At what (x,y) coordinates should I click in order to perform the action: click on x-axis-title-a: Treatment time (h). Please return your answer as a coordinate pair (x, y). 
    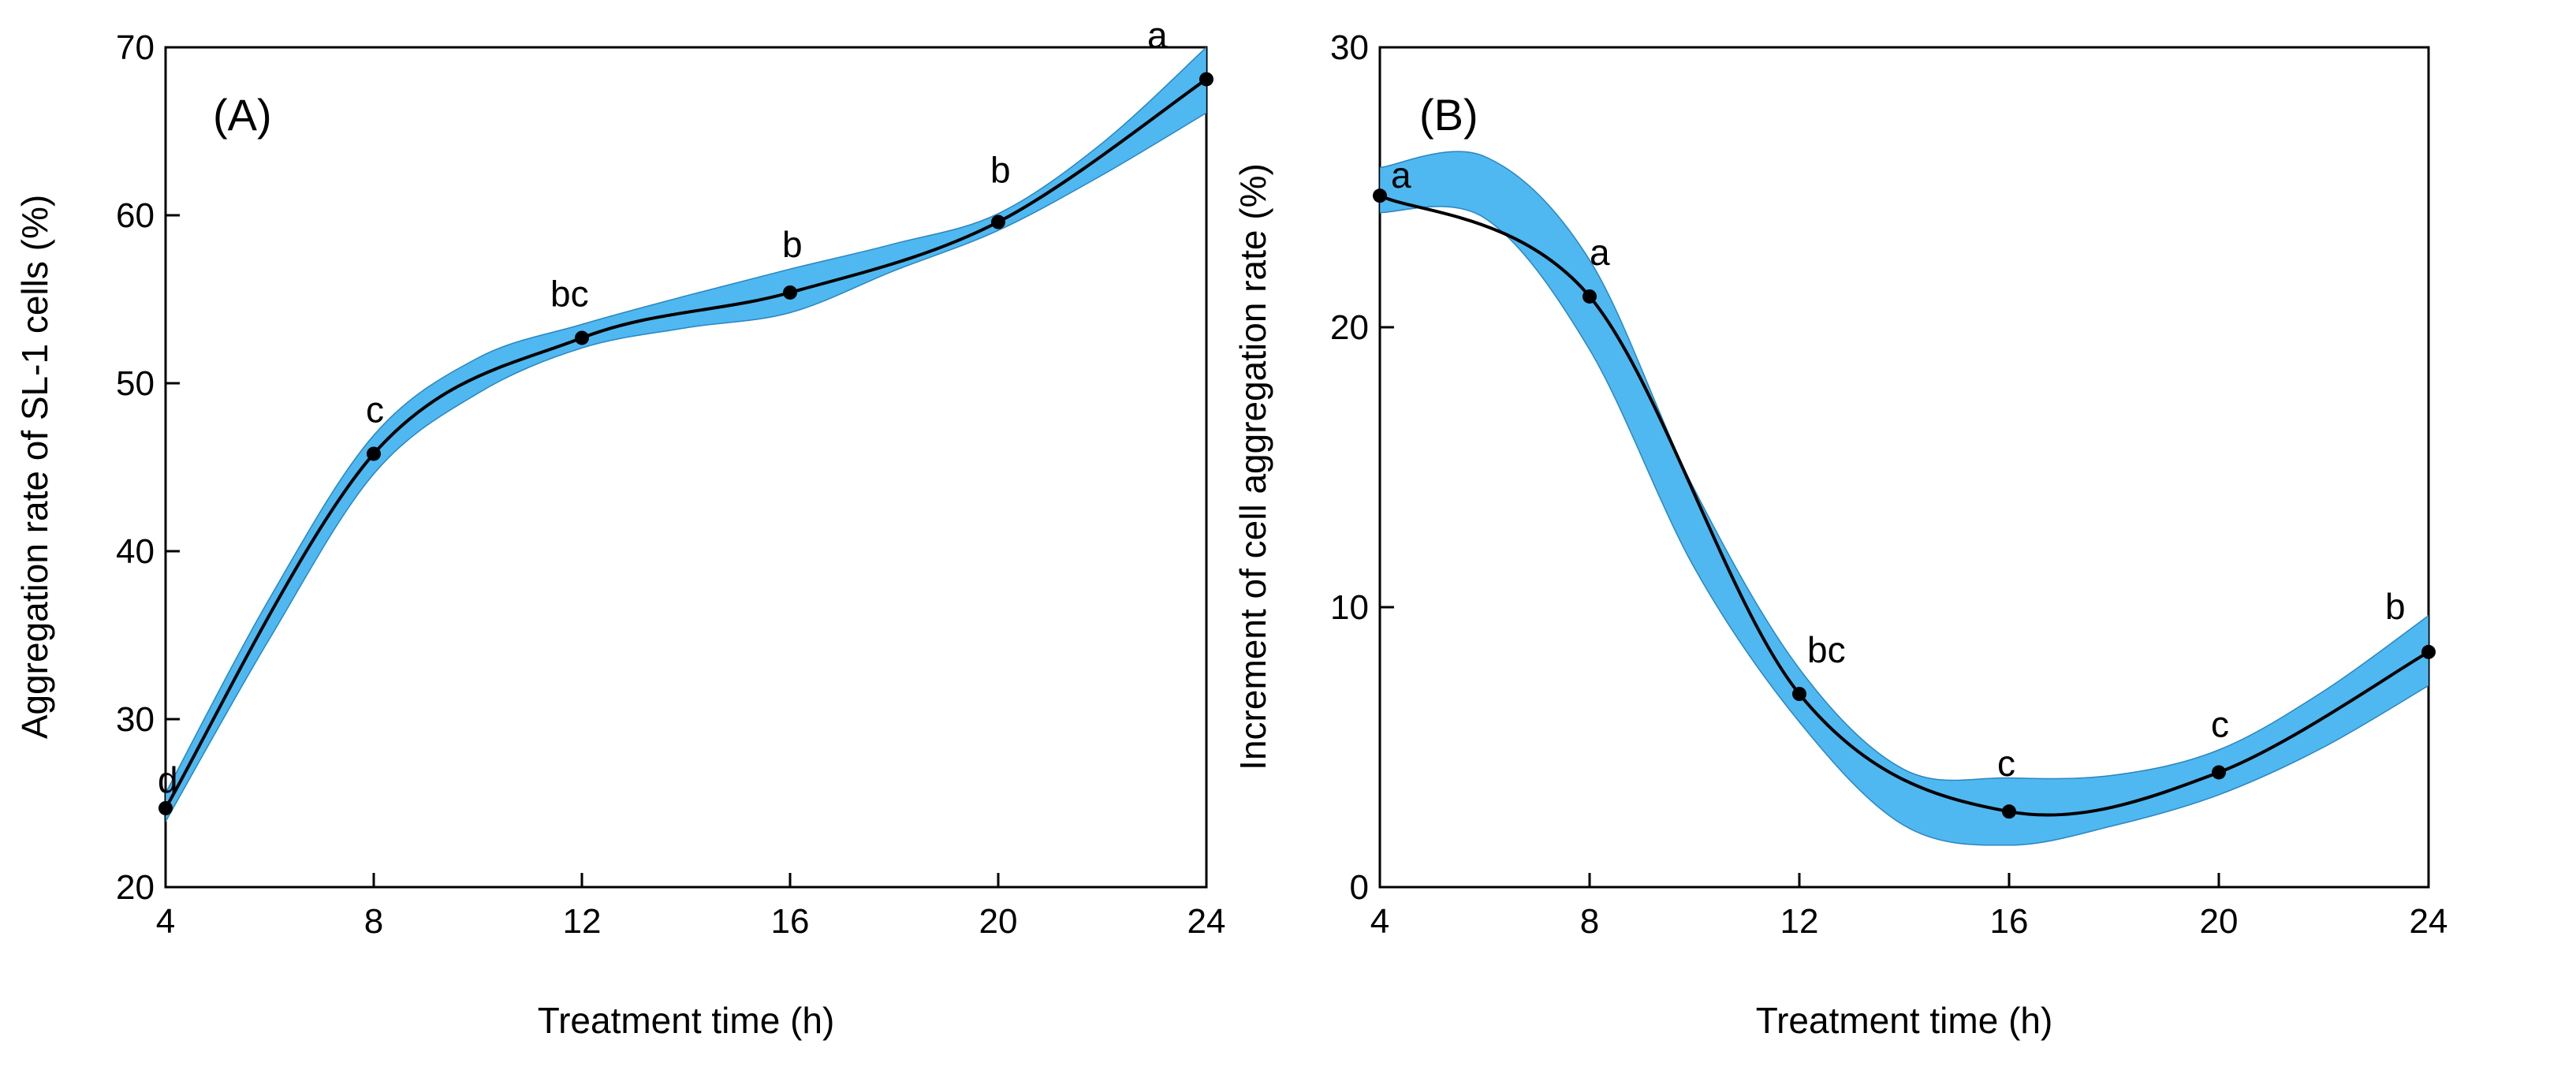
    Looking at the image, I should click on (686, 1020).